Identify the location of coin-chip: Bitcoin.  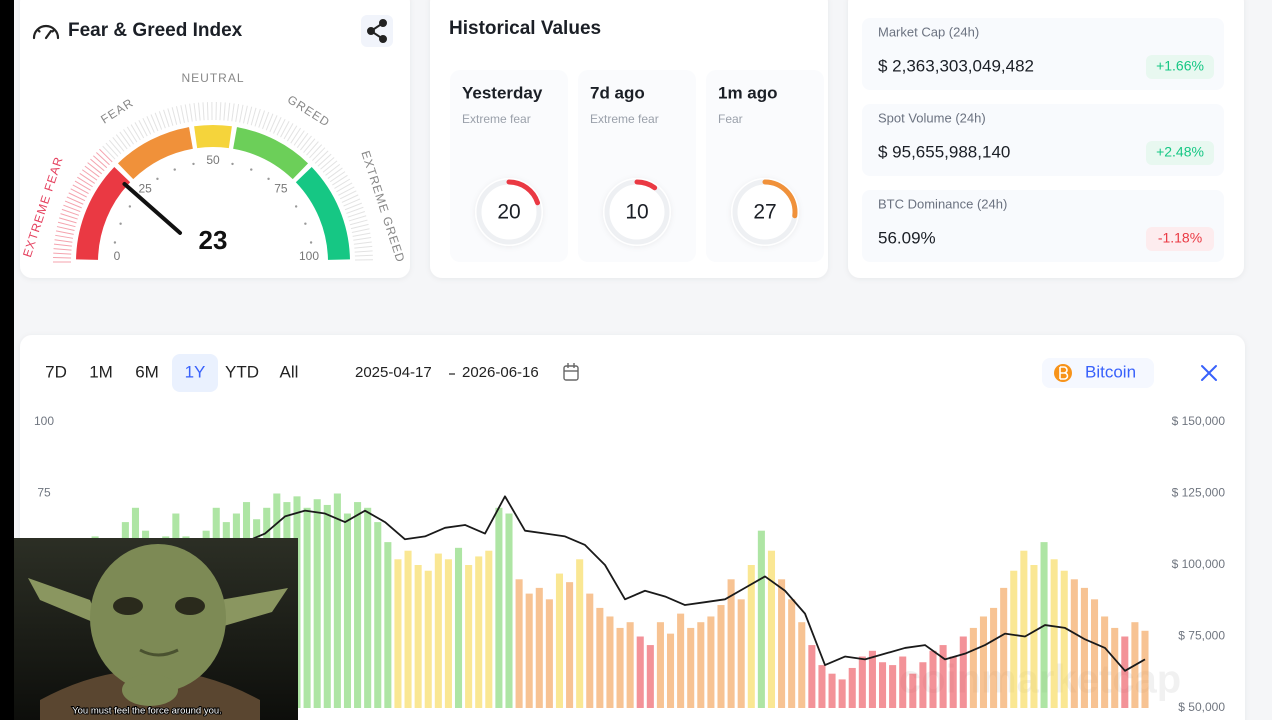
(1098, 373).